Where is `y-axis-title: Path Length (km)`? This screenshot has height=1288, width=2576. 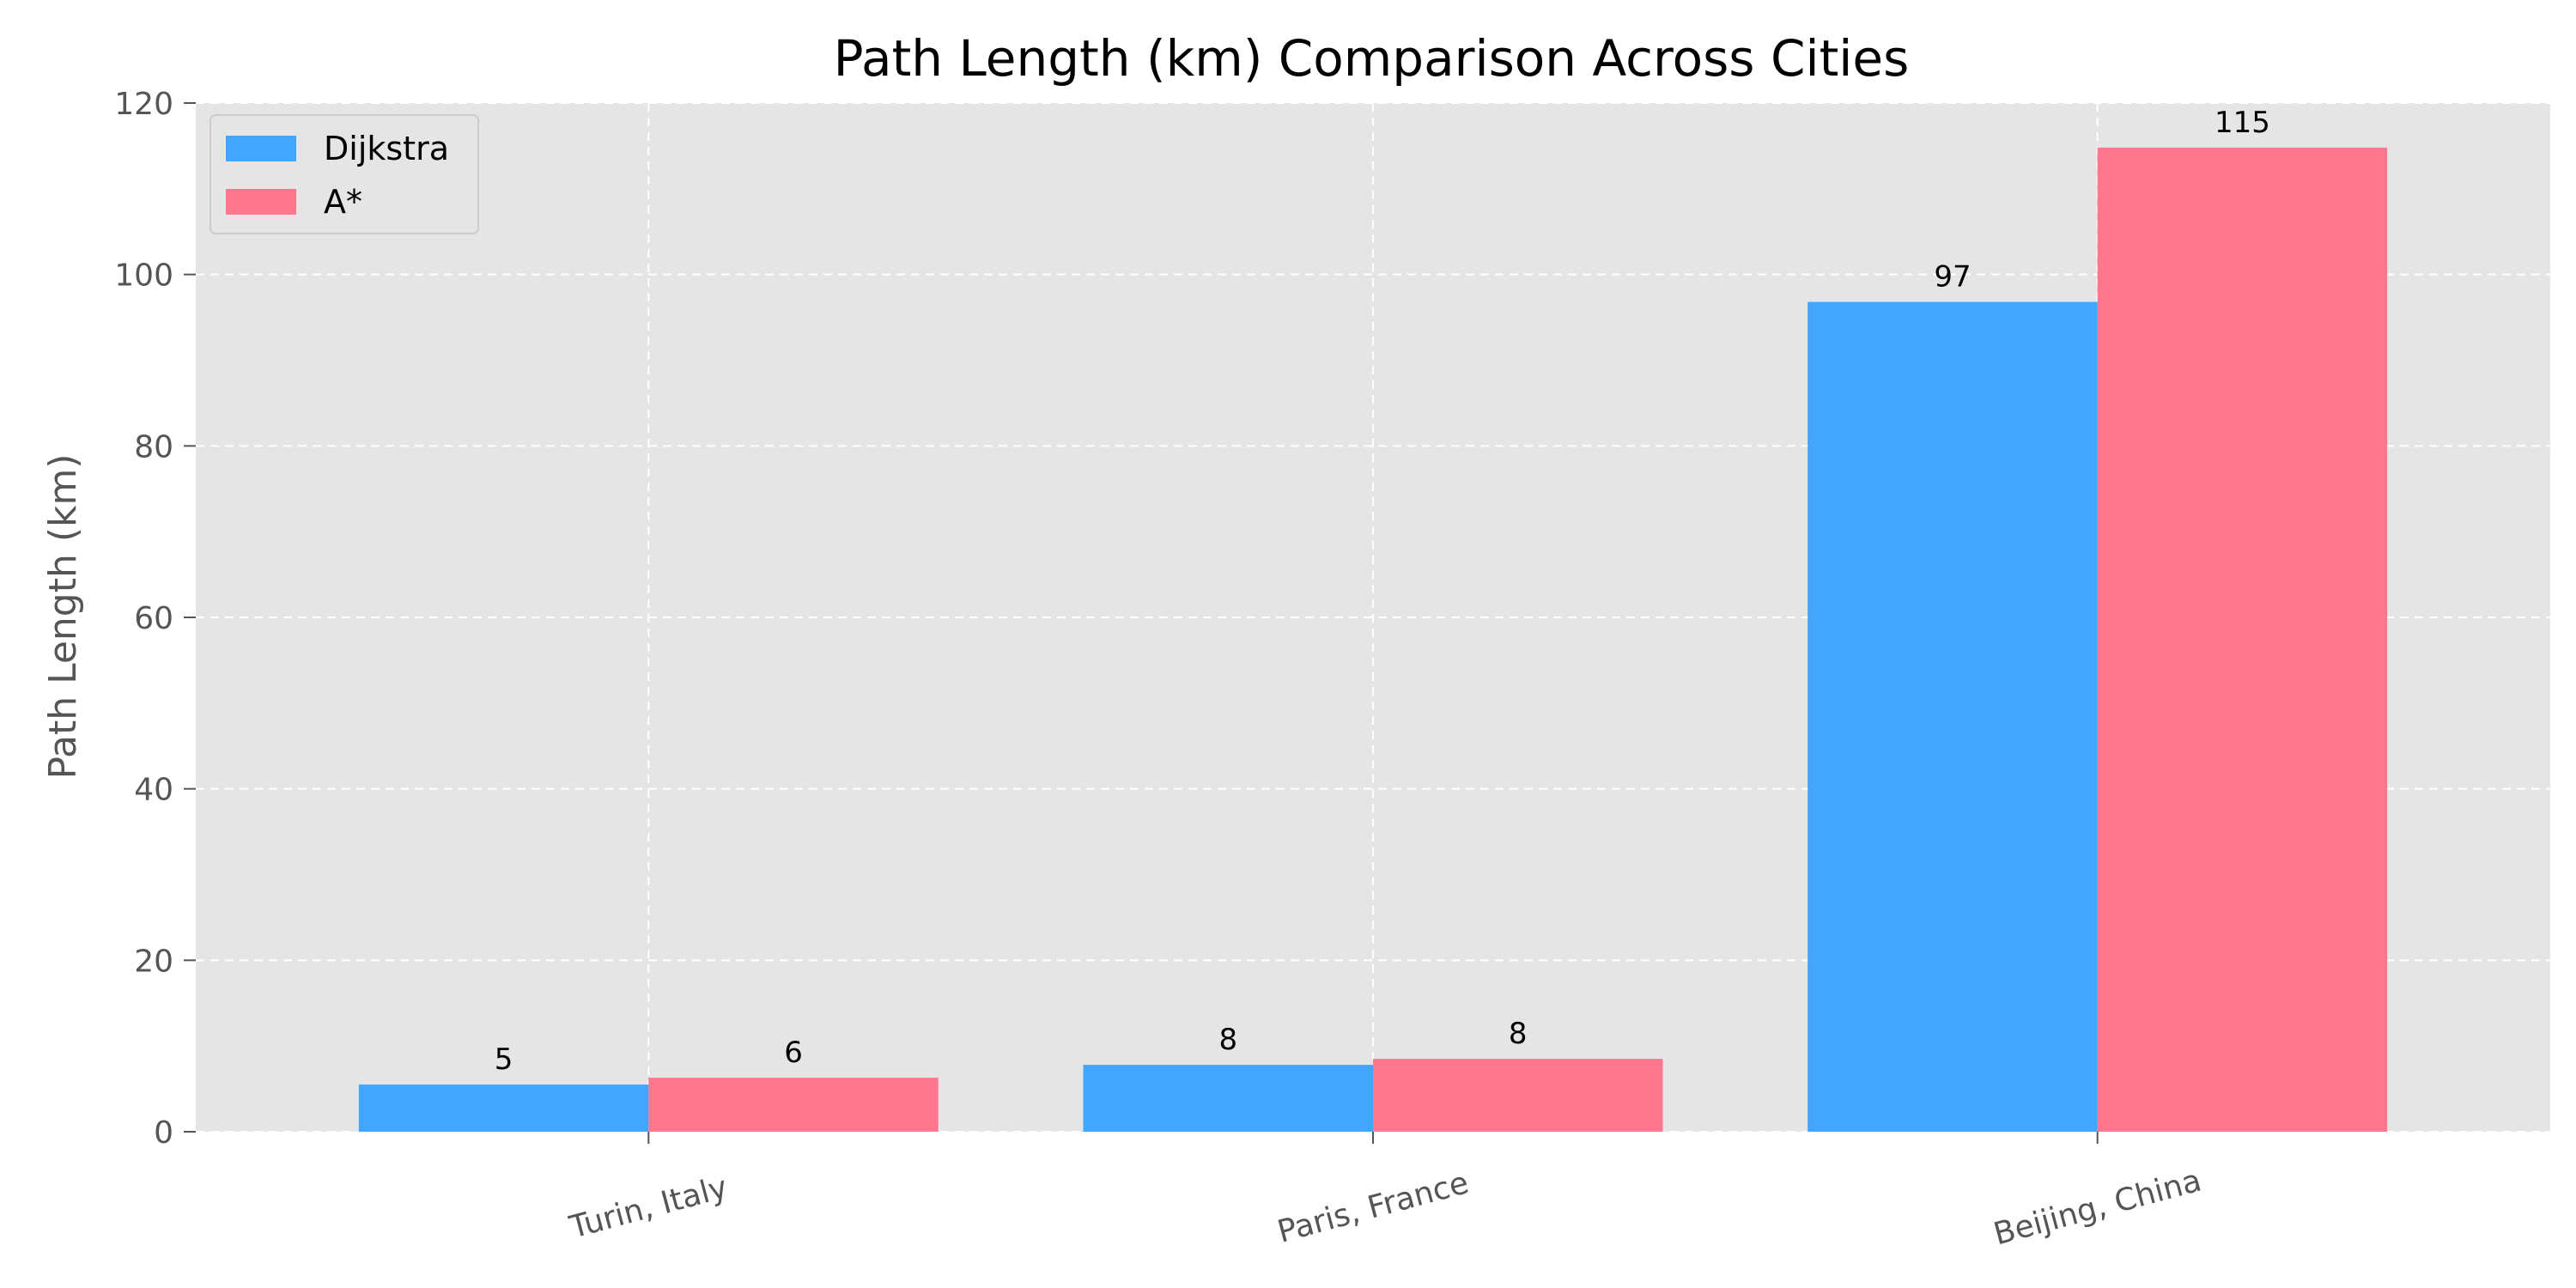
y-axis-title: Path Length (km) is located at coordinates (63, 616).